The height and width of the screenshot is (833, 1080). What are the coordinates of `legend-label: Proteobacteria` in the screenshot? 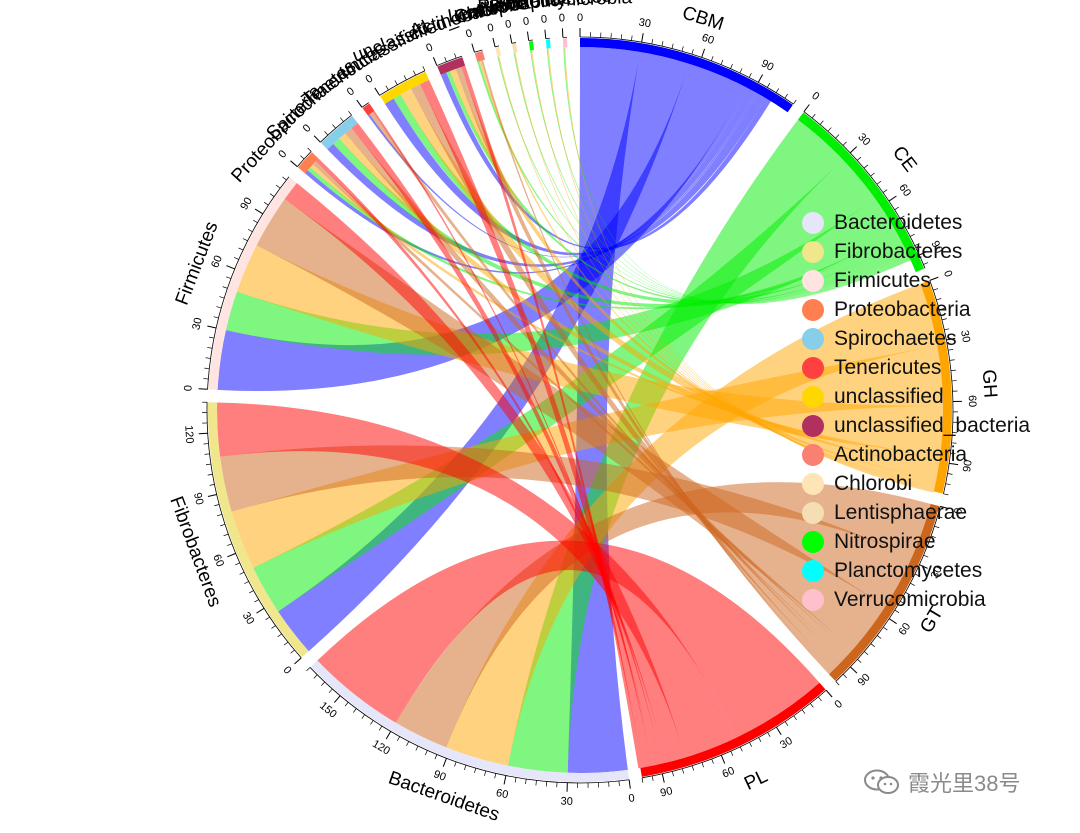 It's located at (902, 309).